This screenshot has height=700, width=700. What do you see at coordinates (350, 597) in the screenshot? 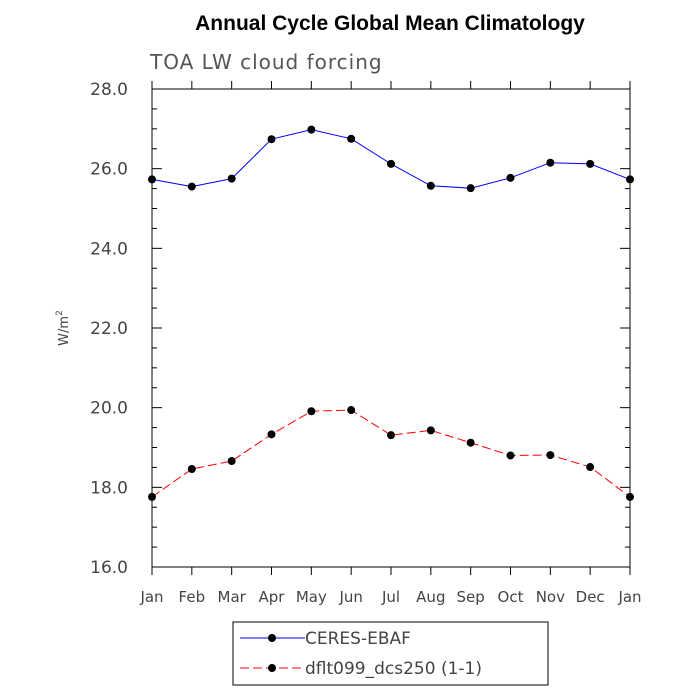
I see `x-tick-label: Jun` at bounding box center [350, 597].